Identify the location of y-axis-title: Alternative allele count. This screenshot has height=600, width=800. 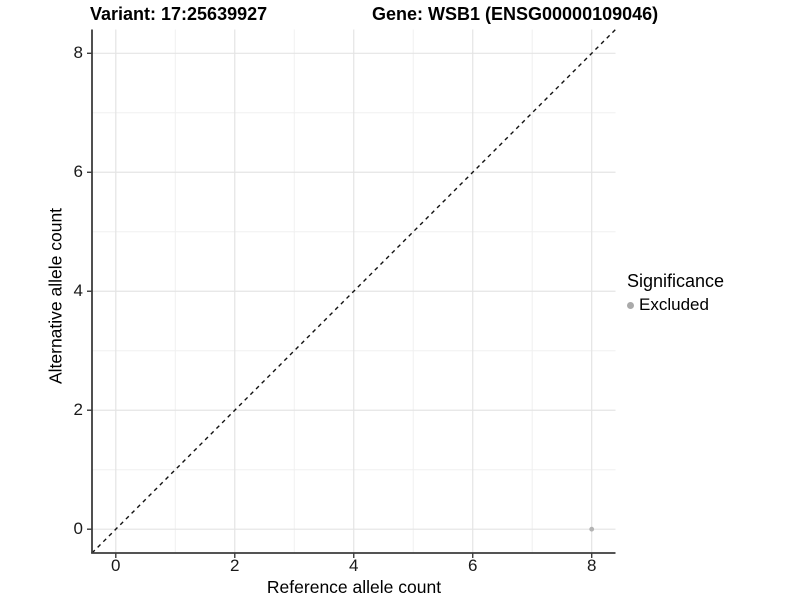
(55, 296).